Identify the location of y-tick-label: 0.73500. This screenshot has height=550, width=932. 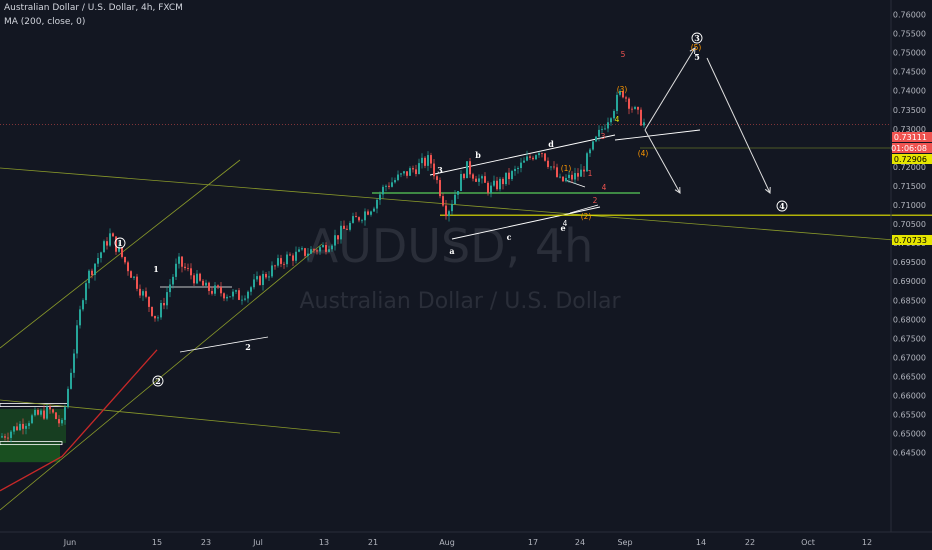
(909, 110).